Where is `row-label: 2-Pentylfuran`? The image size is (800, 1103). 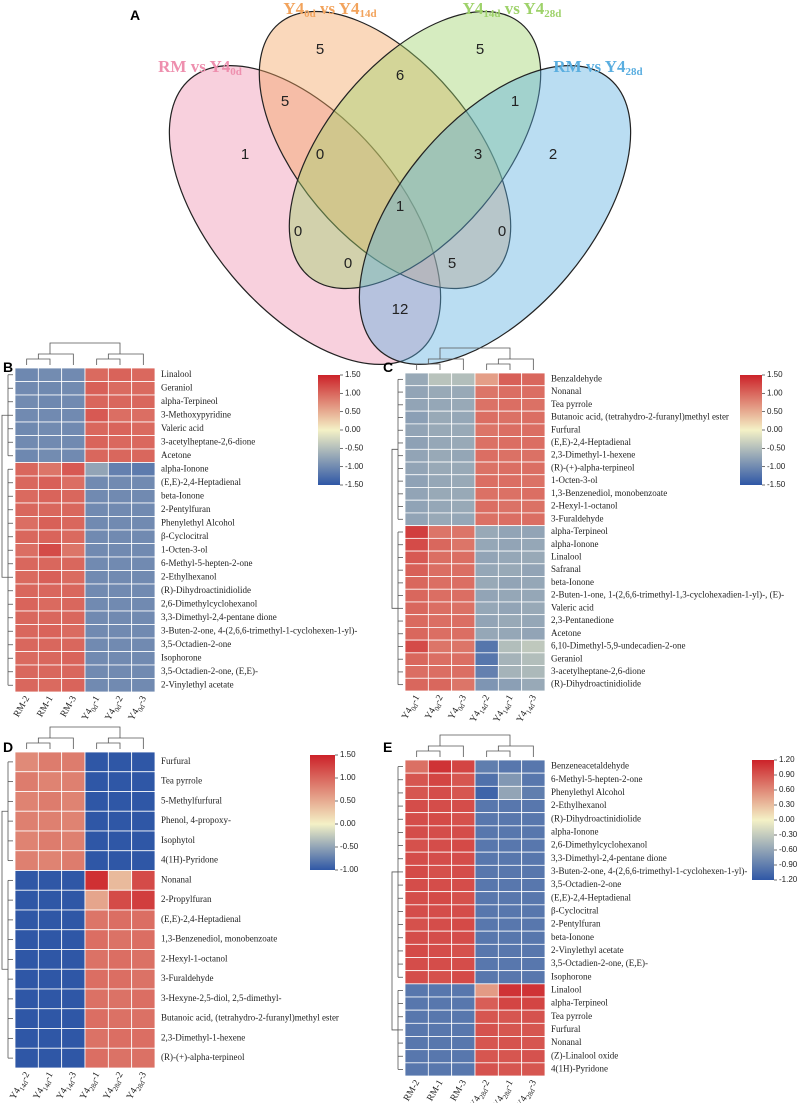 row-label: 2-Pentylfuran is located at coordinates (186, 509).